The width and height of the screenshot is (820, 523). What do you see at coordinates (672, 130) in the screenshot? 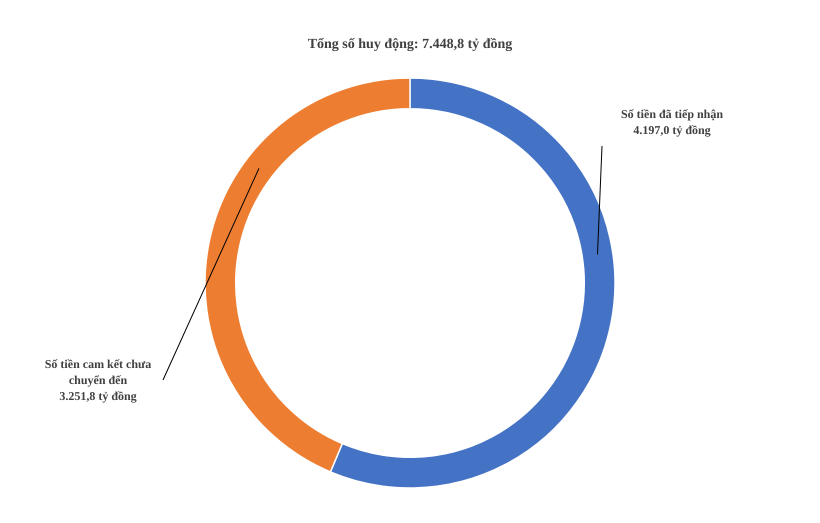
I see `data-label: 4.197,0 tỷ đồng` at bounding box center [672, 130].